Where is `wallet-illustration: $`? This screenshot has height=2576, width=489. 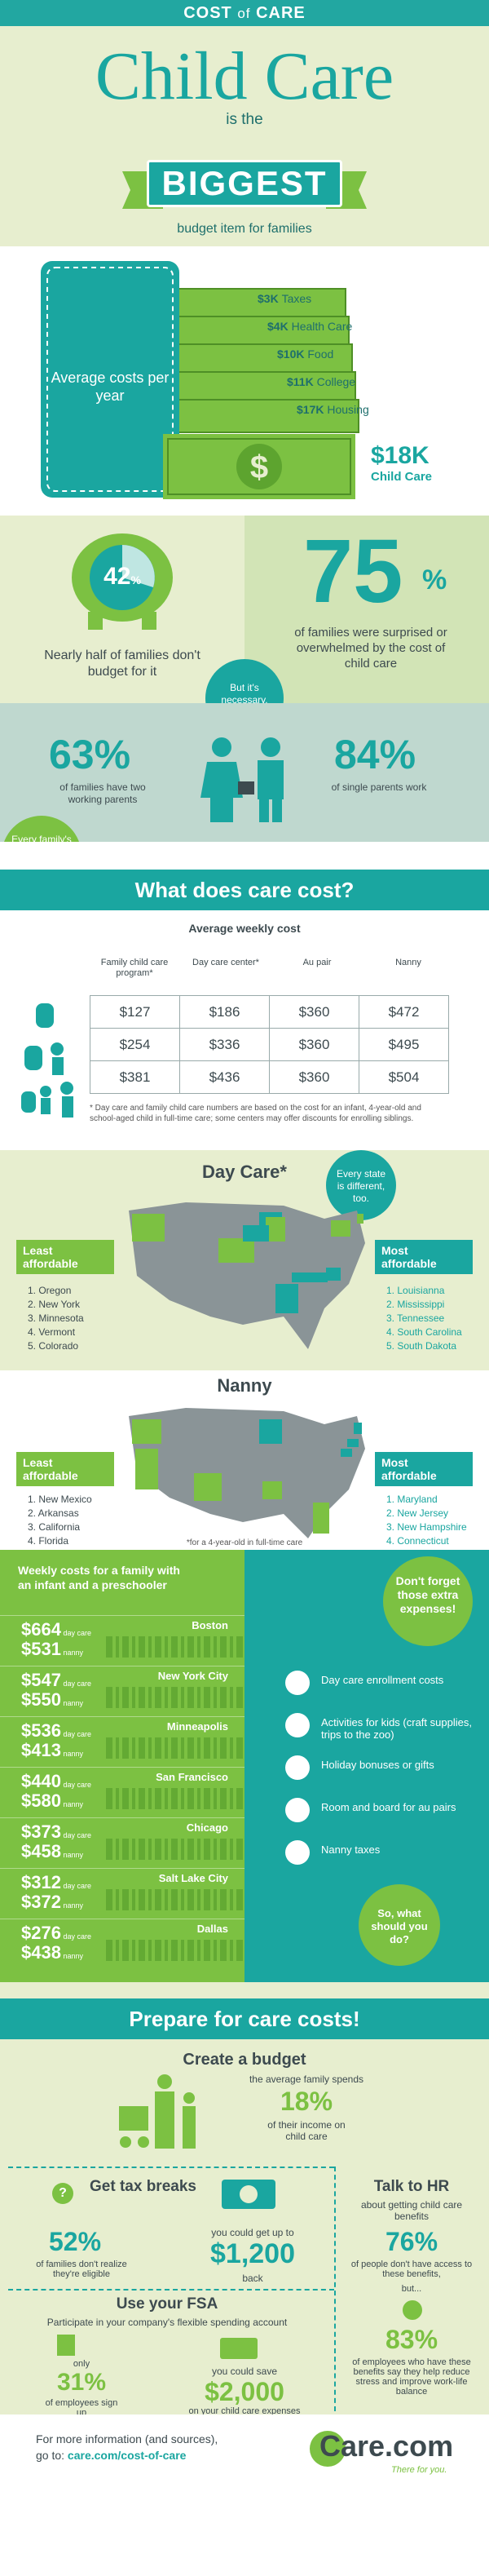 wallet-illustration: $ is located at coordinates (200, 380).